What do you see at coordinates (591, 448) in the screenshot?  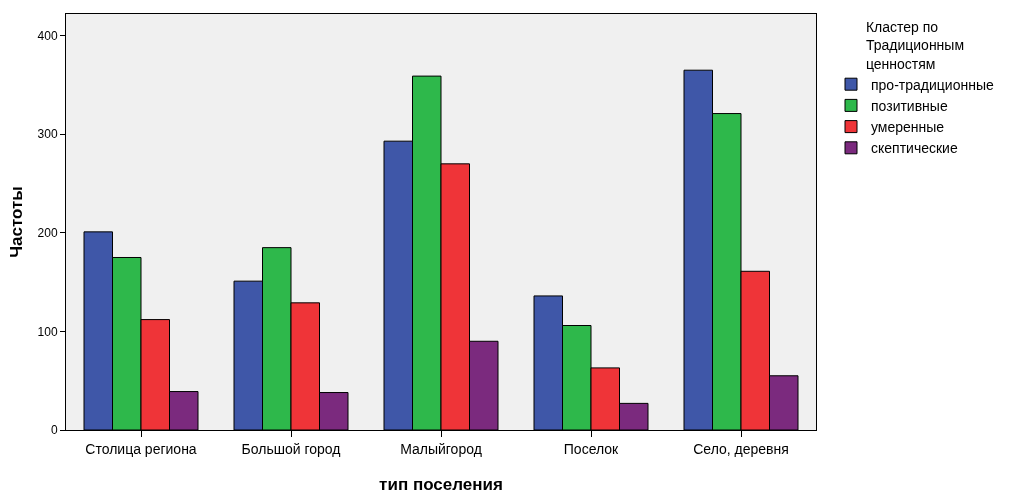 I see `x-tick-label: Поселок` at bounding box center [591, 448].